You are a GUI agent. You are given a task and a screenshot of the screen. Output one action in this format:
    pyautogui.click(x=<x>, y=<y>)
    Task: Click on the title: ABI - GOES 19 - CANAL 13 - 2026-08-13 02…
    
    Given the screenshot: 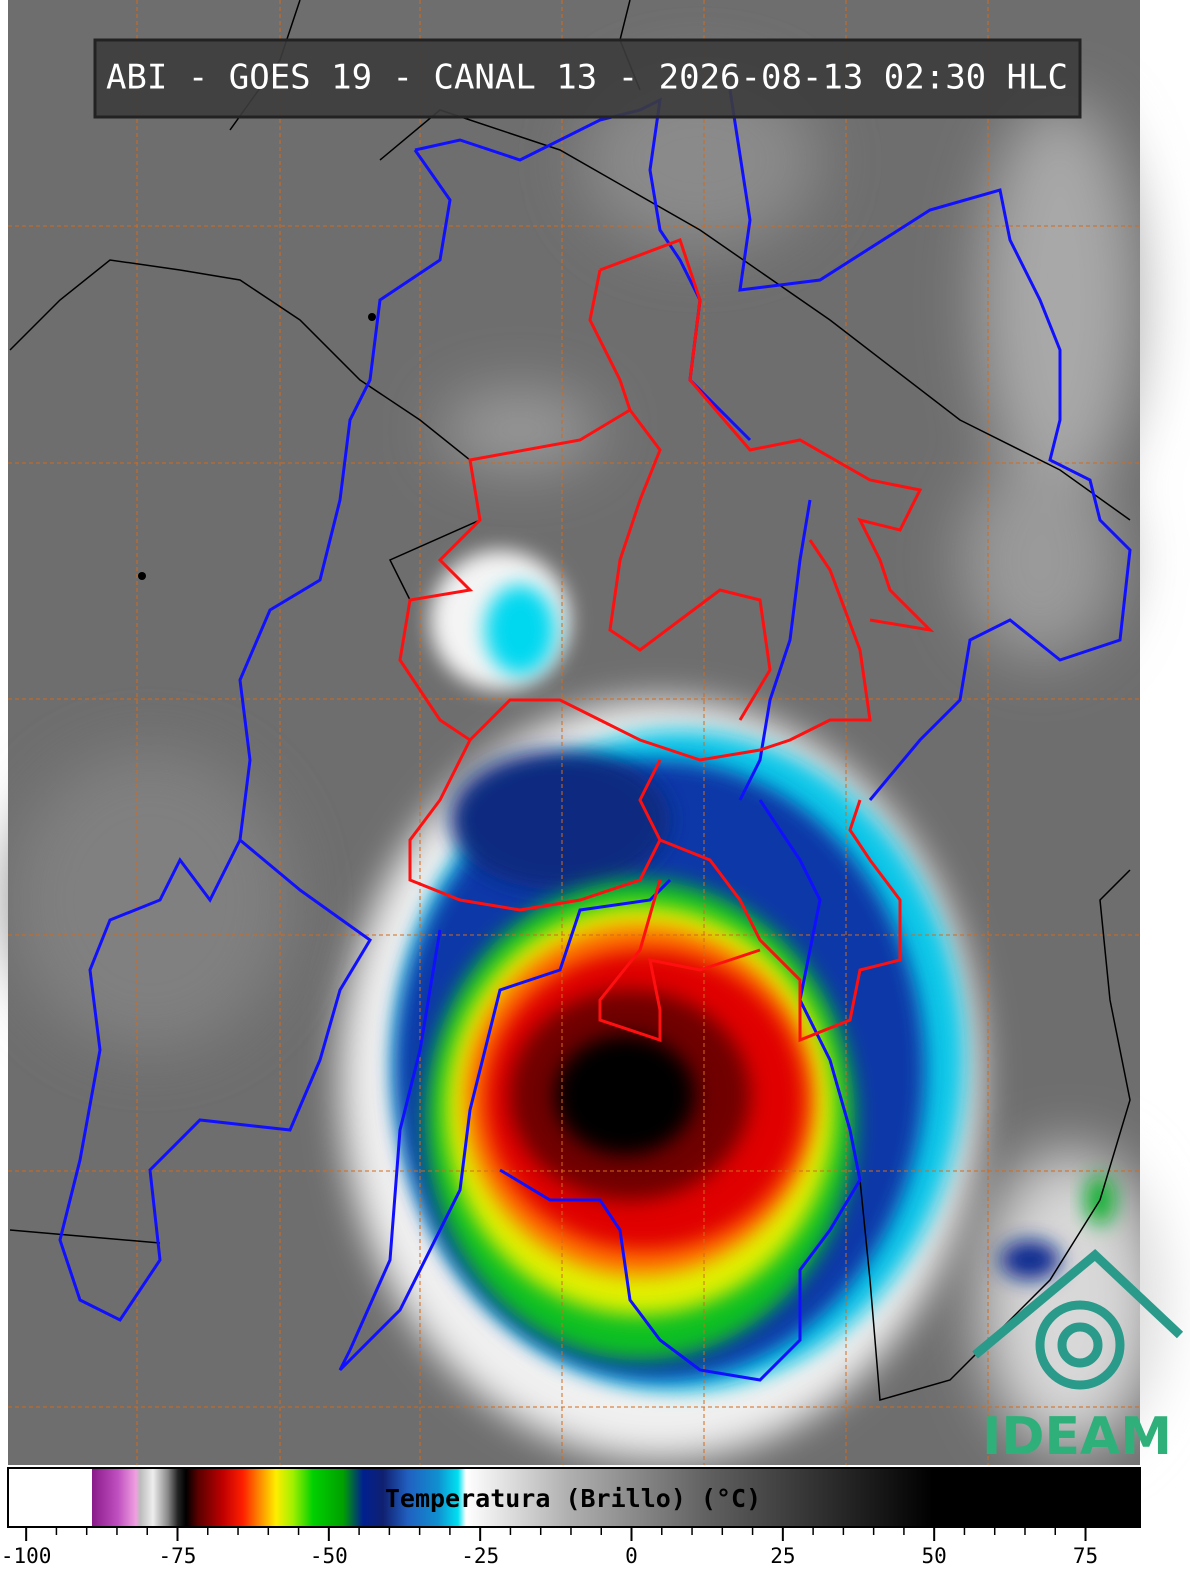 What is the action you would take?
    pyautogui.click(x=587, y=78)
    